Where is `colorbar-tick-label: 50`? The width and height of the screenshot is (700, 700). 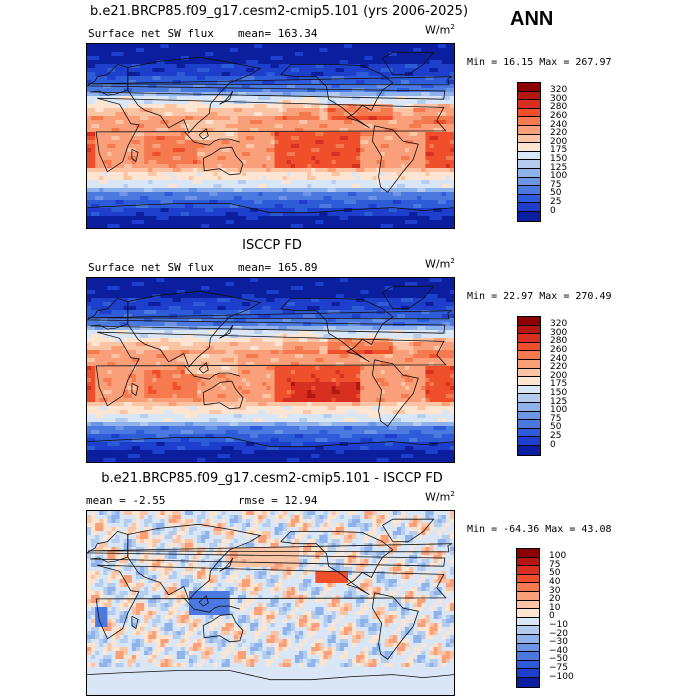
colorbar-tick-label: 50 is located at coordinates (555, 573).